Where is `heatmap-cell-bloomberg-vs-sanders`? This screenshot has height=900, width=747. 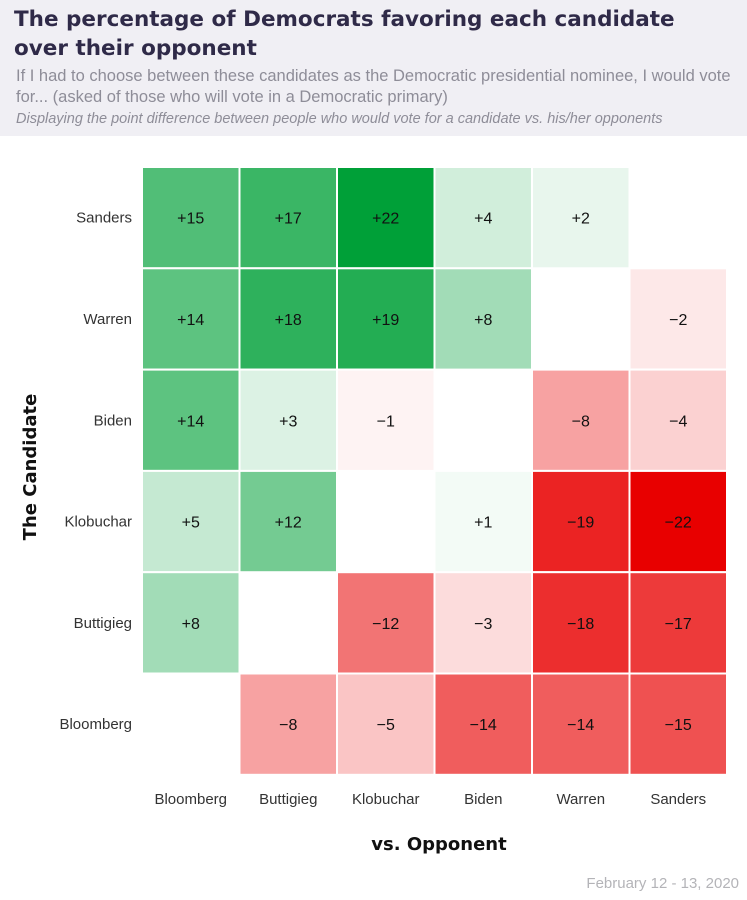
heatmap-cell-bloomberg-vs-sanders is located at coordinates (678, 724).